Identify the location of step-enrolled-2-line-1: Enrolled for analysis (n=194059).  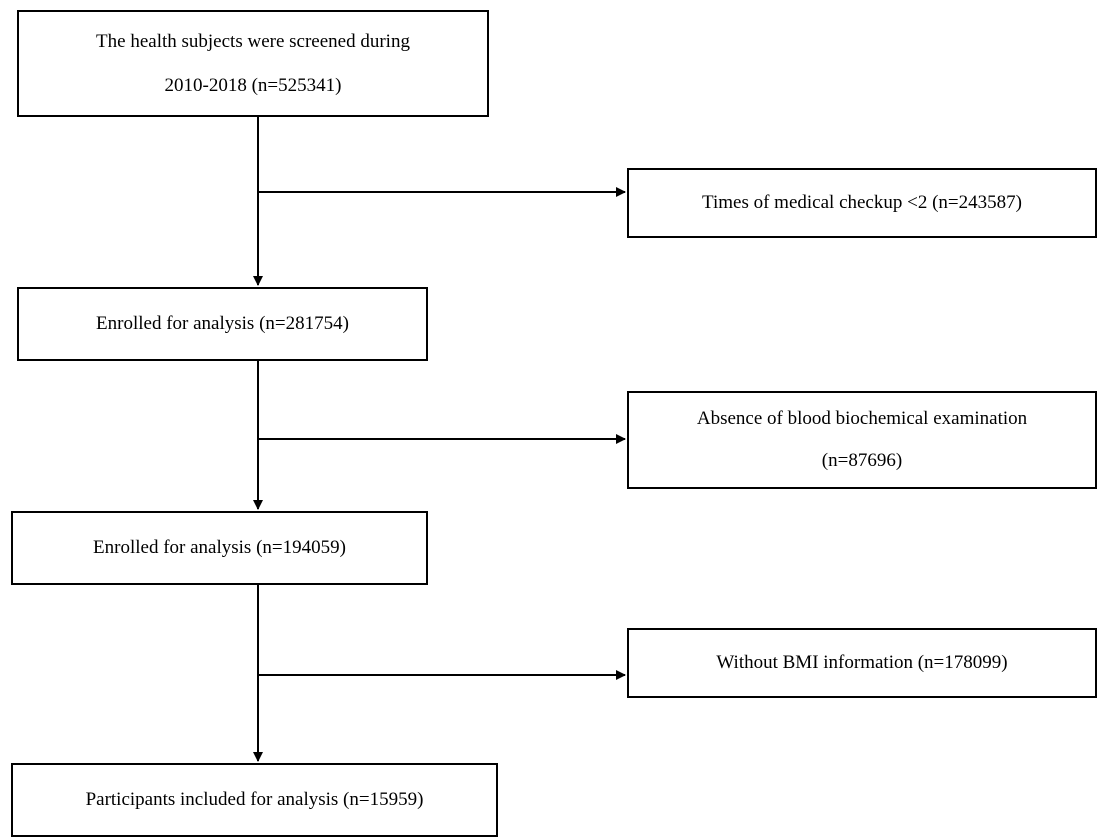
(219, 547).